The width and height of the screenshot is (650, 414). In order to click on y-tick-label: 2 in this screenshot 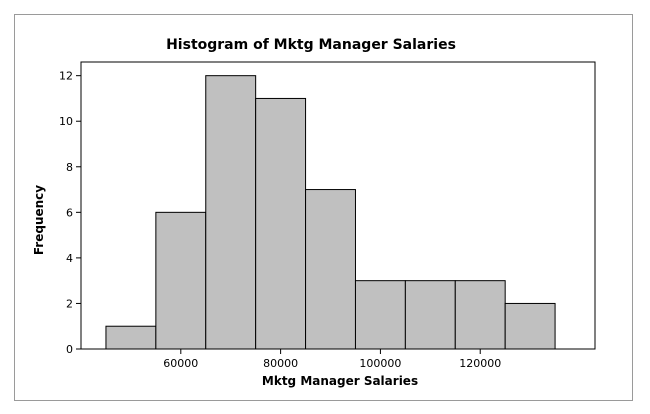, I will do `click(69, 303)`.